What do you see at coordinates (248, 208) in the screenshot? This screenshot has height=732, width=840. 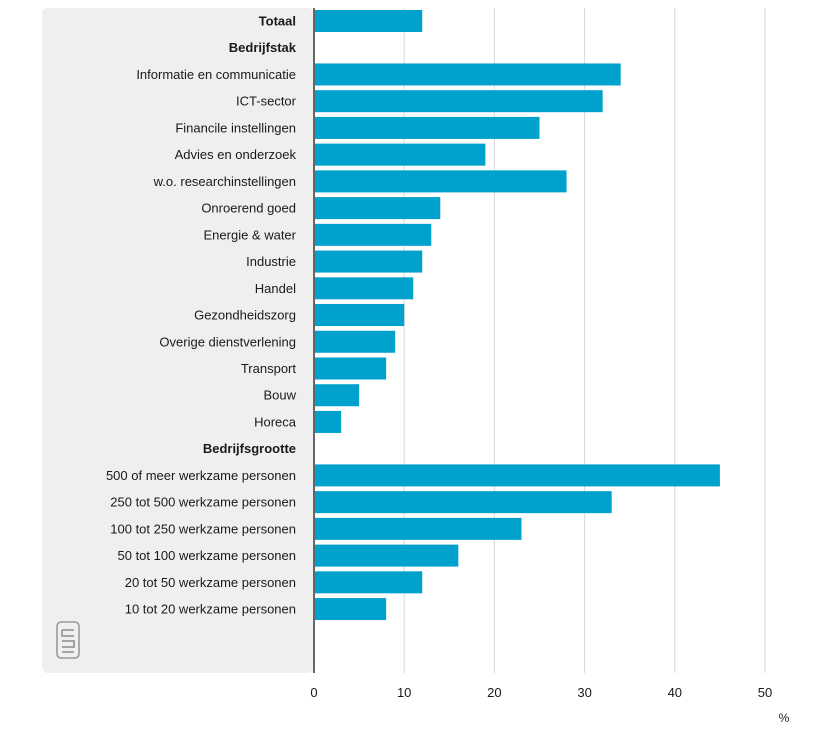 I see `category-label: Onroerend goed` at bounding box center [248, 208].